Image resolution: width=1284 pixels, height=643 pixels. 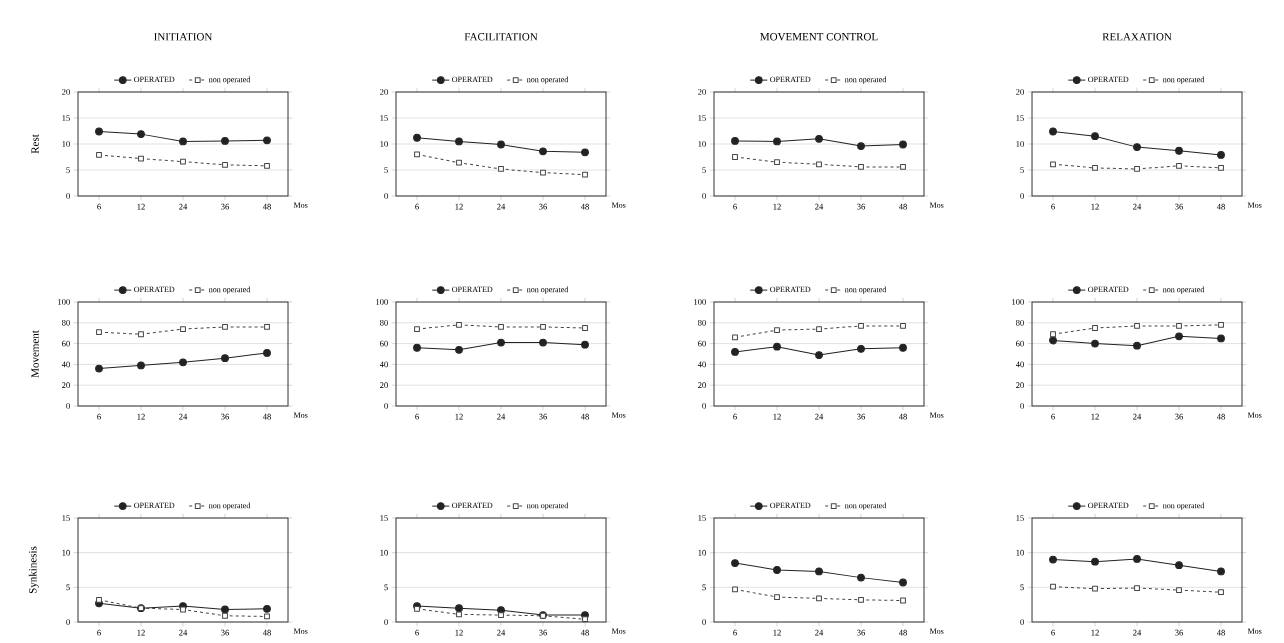 I want to click on chart-title: FACILITATION, so click(x=501, y=37).